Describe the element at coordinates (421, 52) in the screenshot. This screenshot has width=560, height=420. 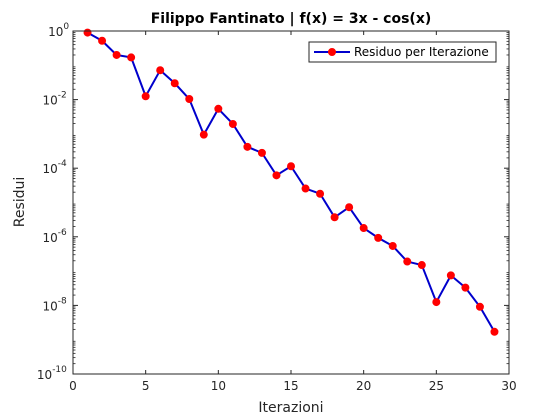
I see `legend-label: Residuo per Iterazione` at that location.